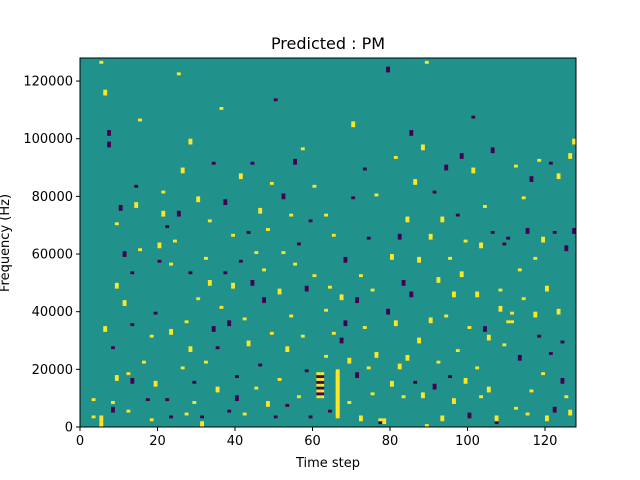 This screenshot has height=480, width=640. Describe the element at coordinates (312, 441) in the screenshot. I see `x-tick-label: 60` at that location.